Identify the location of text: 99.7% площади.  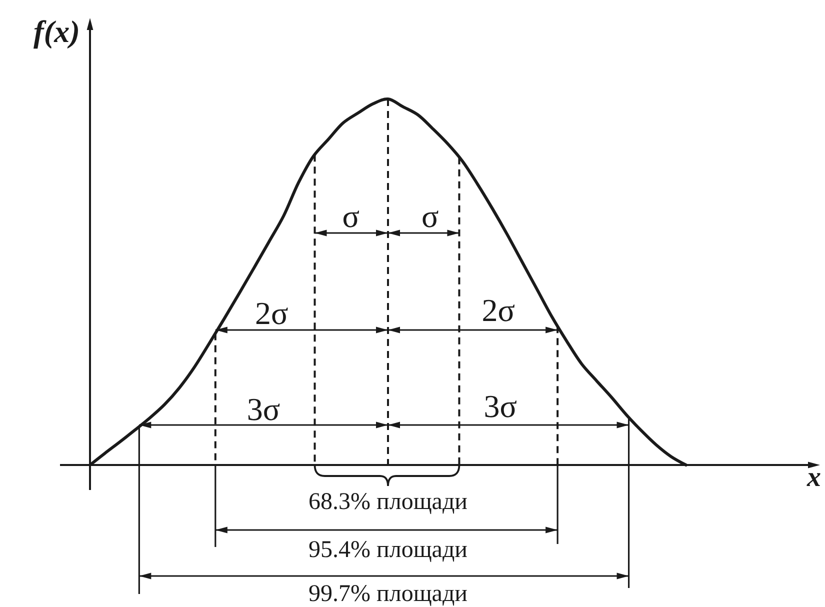
(388, 594).